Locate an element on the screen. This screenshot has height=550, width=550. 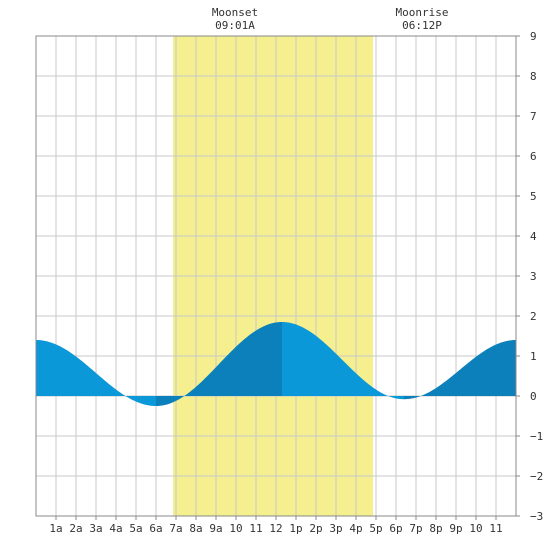
x-tick-label: 6p is located at coordinates (395, 528).